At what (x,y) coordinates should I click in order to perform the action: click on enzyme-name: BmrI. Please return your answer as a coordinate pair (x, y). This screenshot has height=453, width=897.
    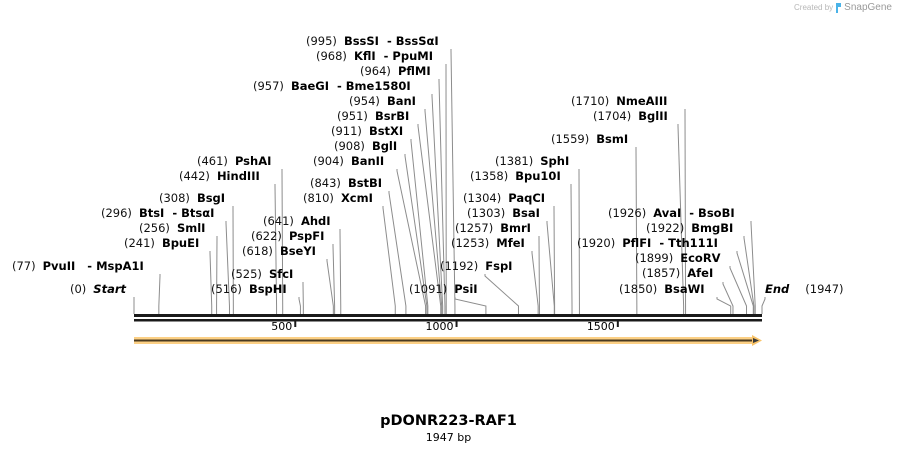
    Looking at the image, I should click on (515, 228).